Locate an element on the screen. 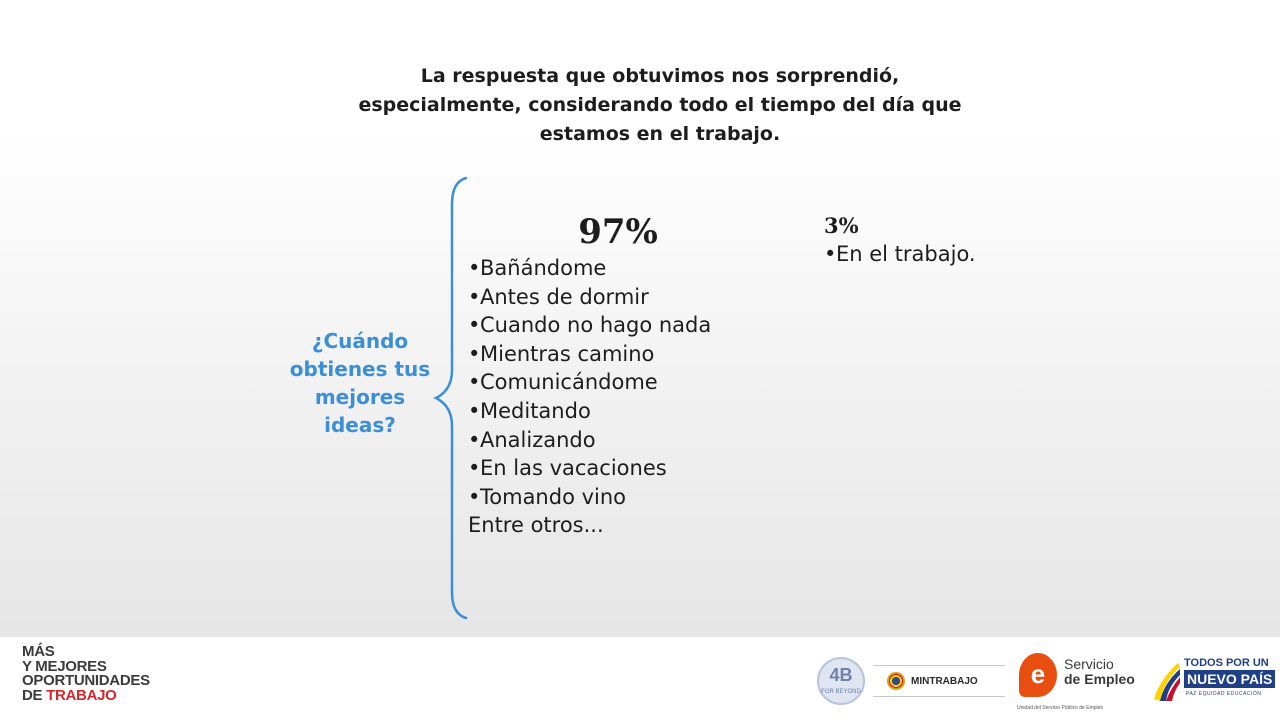  servicio-line-1: Servicio is located at coordinates (1089, 664).